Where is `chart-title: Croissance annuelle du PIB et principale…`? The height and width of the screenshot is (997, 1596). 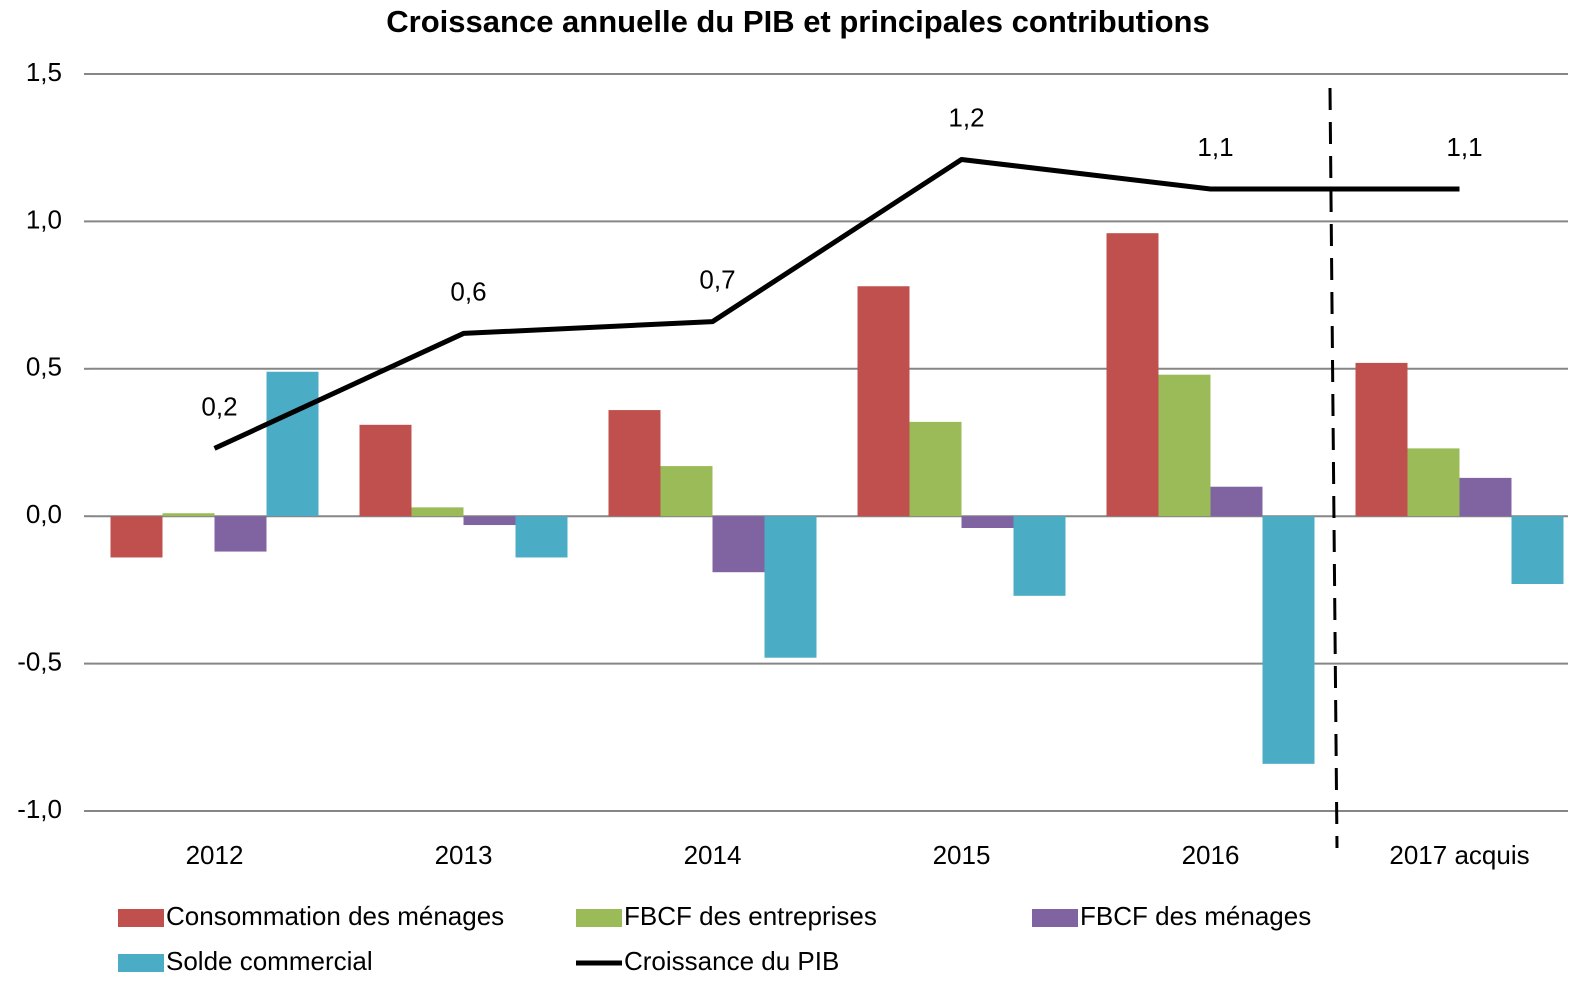 chart-title: Croissance annuelle du PIB et principale… is located at coordinates (797, 21).